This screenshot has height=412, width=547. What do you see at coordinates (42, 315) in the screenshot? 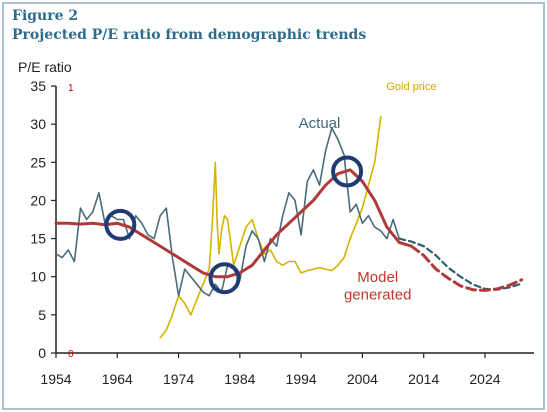
I see `y-tick-label: 5` at bounding box center [42, 315].